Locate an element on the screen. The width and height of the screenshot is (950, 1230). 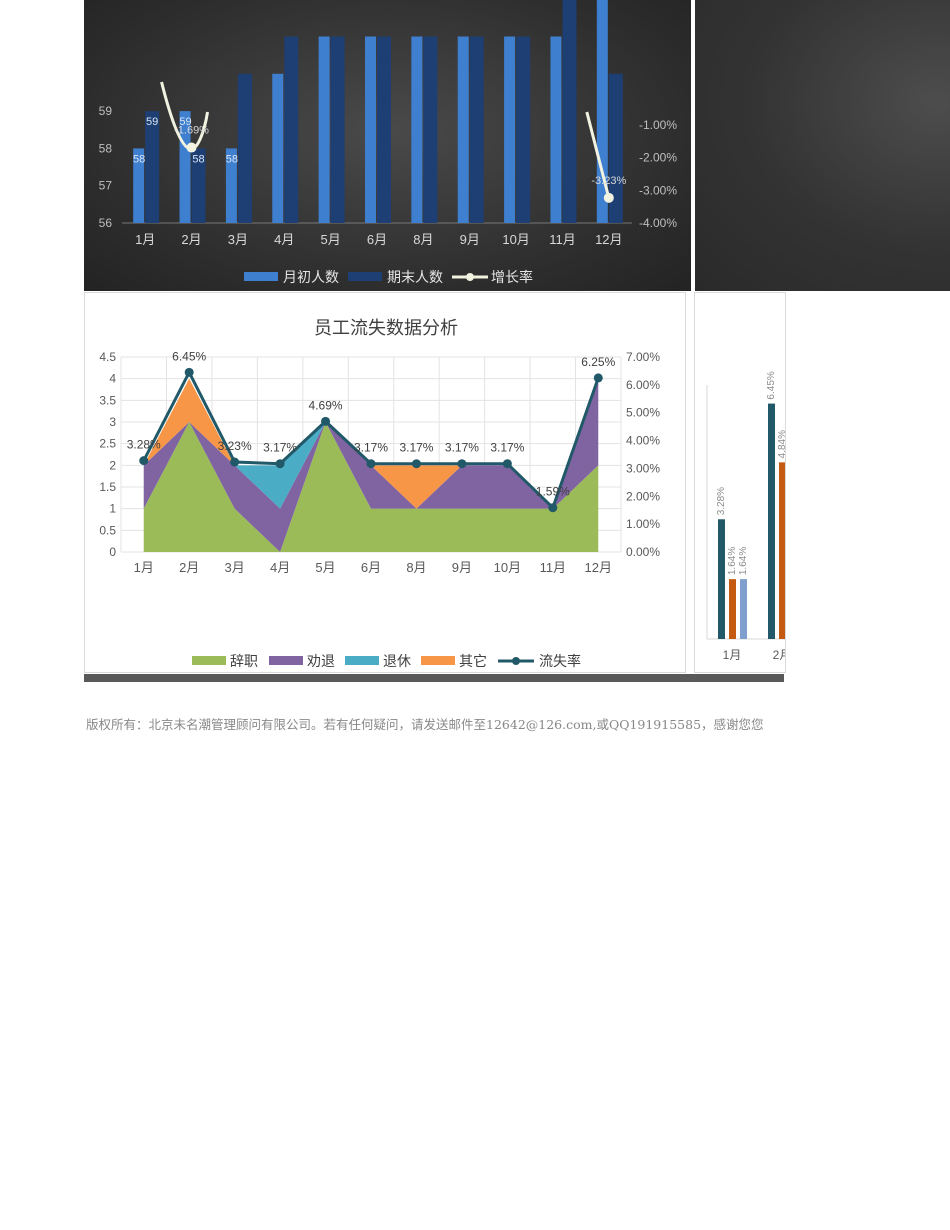
y-tick-label: 0.5 is located at coordinates (107, 530).